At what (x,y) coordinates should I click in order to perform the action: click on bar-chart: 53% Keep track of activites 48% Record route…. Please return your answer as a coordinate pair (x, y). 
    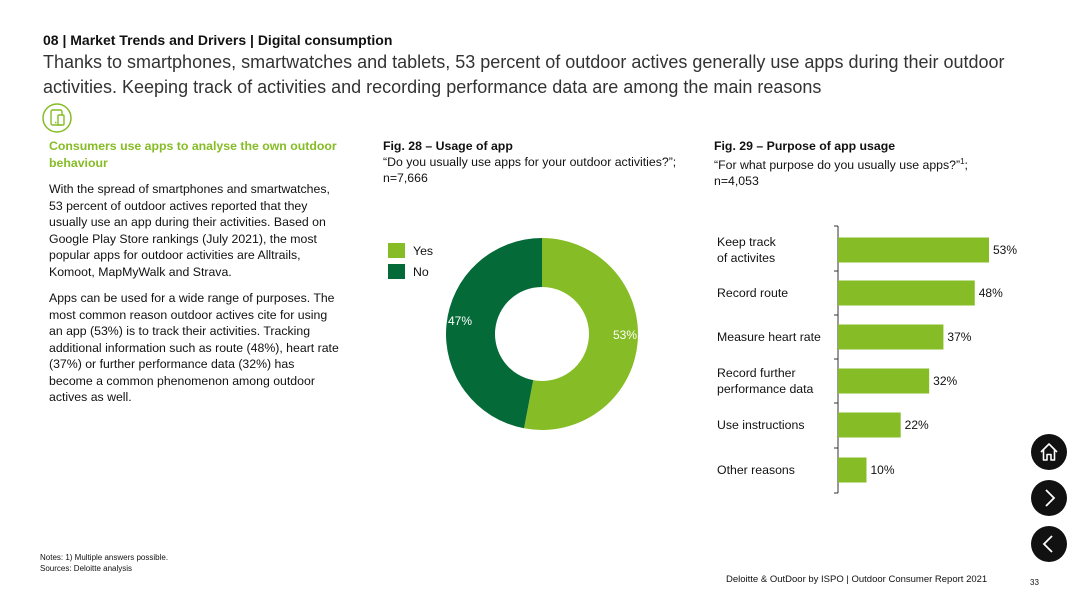
    Looking at the image, I should click on (867, 359).